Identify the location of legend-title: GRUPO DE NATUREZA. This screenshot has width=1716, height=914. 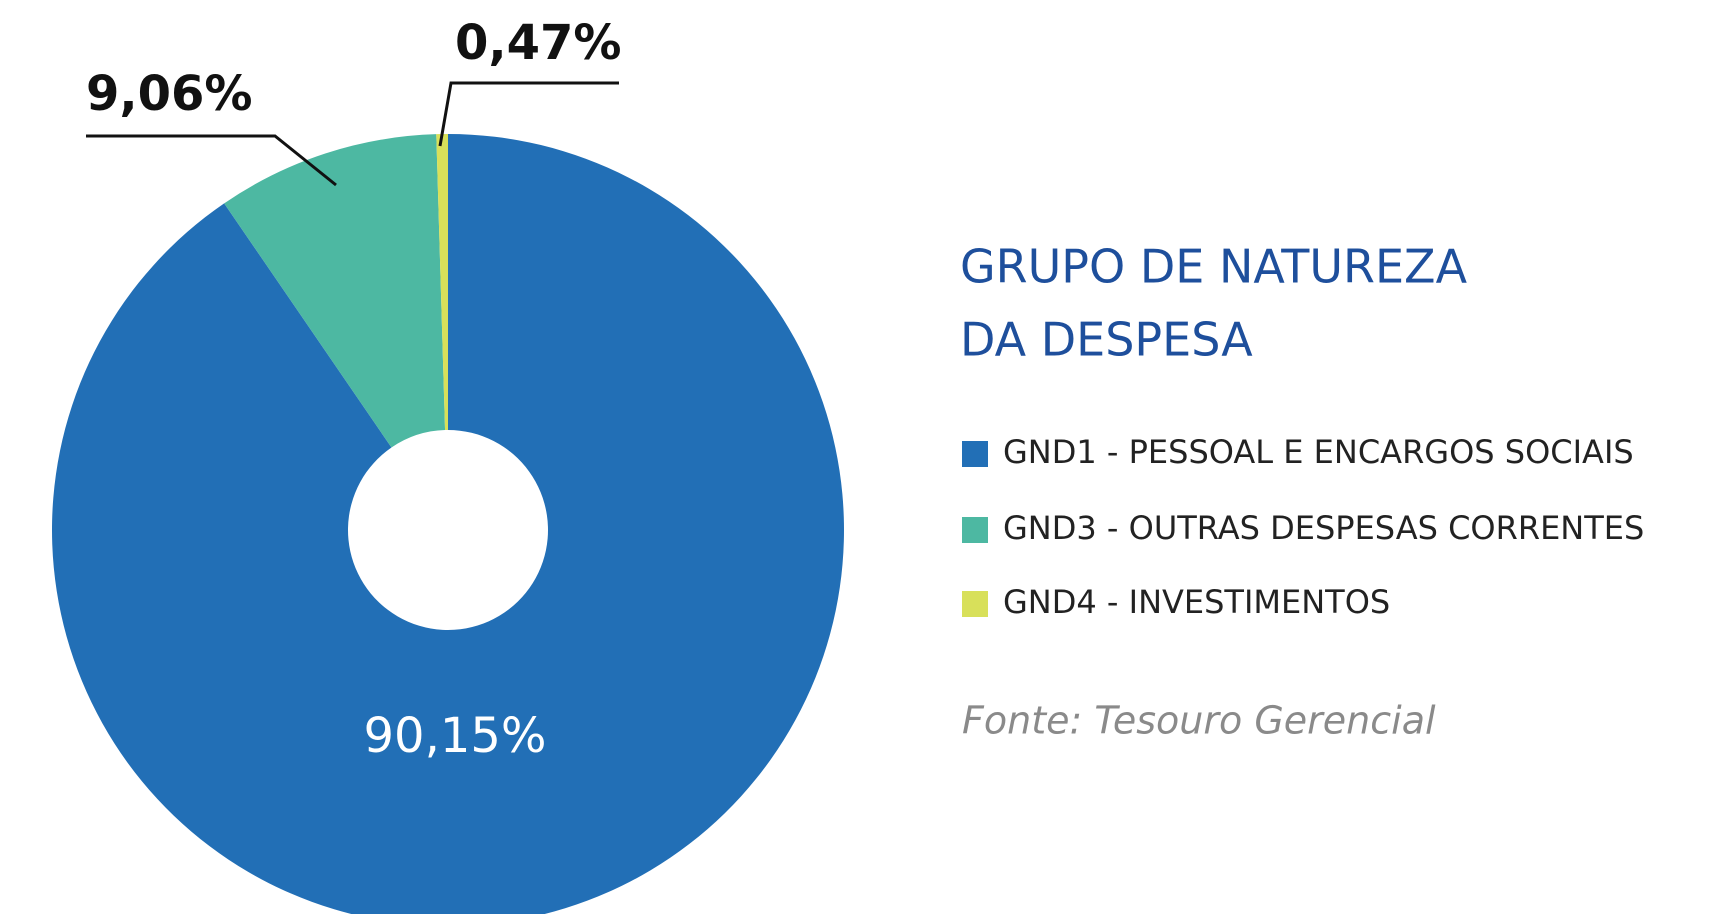
(1214, 267).